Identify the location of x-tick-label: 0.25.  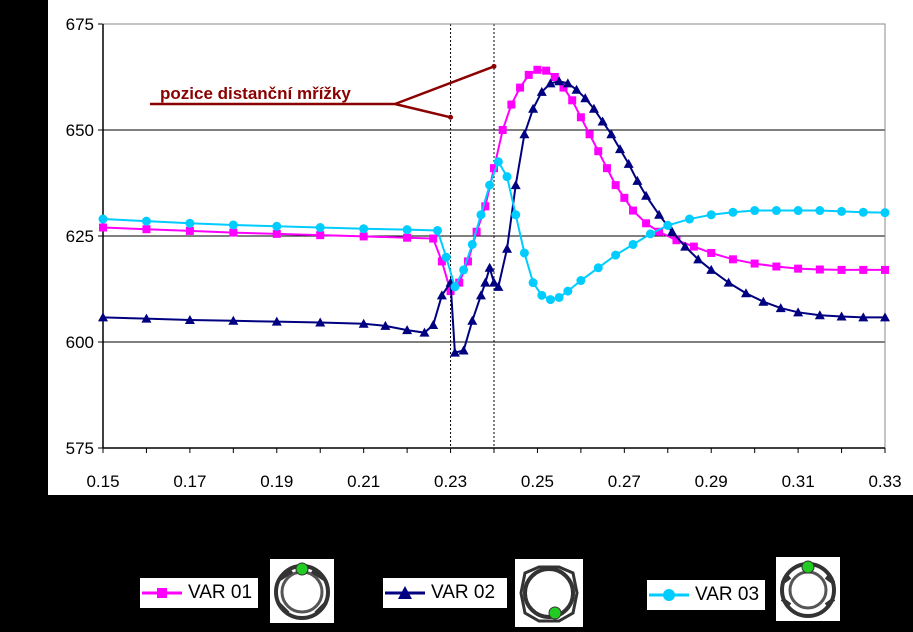
(537, 481).